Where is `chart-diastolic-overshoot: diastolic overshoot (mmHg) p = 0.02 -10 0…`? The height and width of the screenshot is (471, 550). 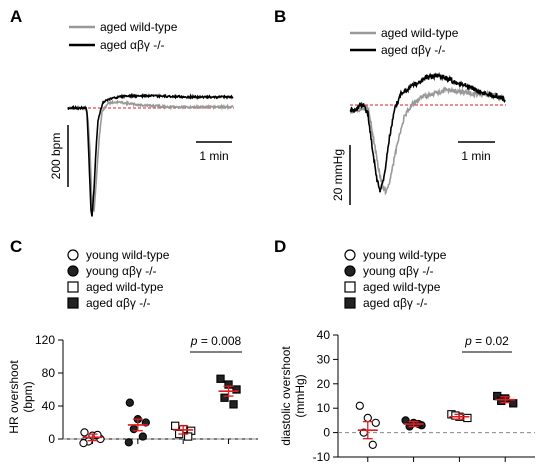
chart-diastolic-overshoot: diastolic overshoot (mmHg) p = 0.02 -10 0… is located at coordinates (407, 396).